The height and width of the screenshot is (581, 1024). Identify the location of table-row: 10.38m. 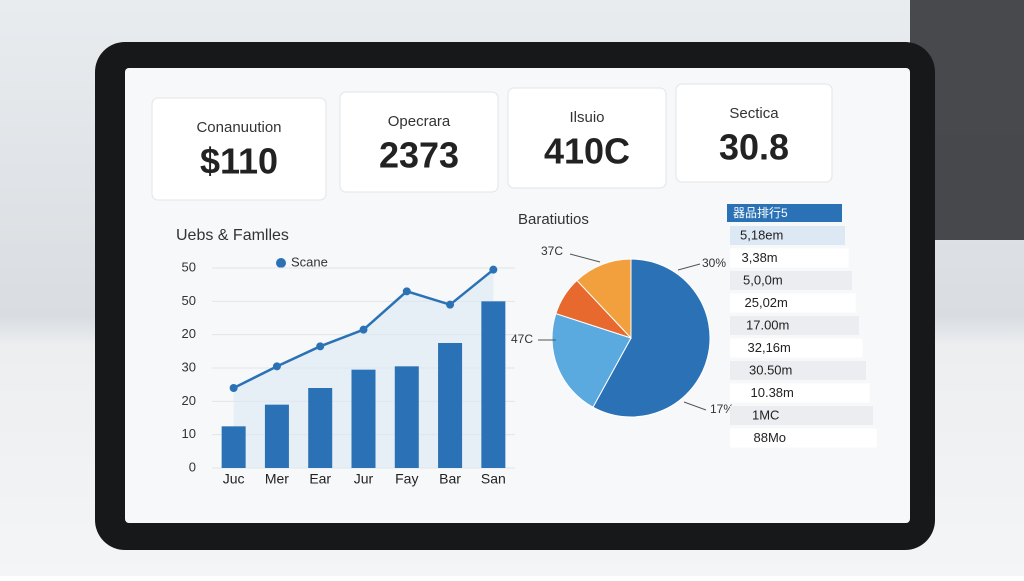
(772, 392).